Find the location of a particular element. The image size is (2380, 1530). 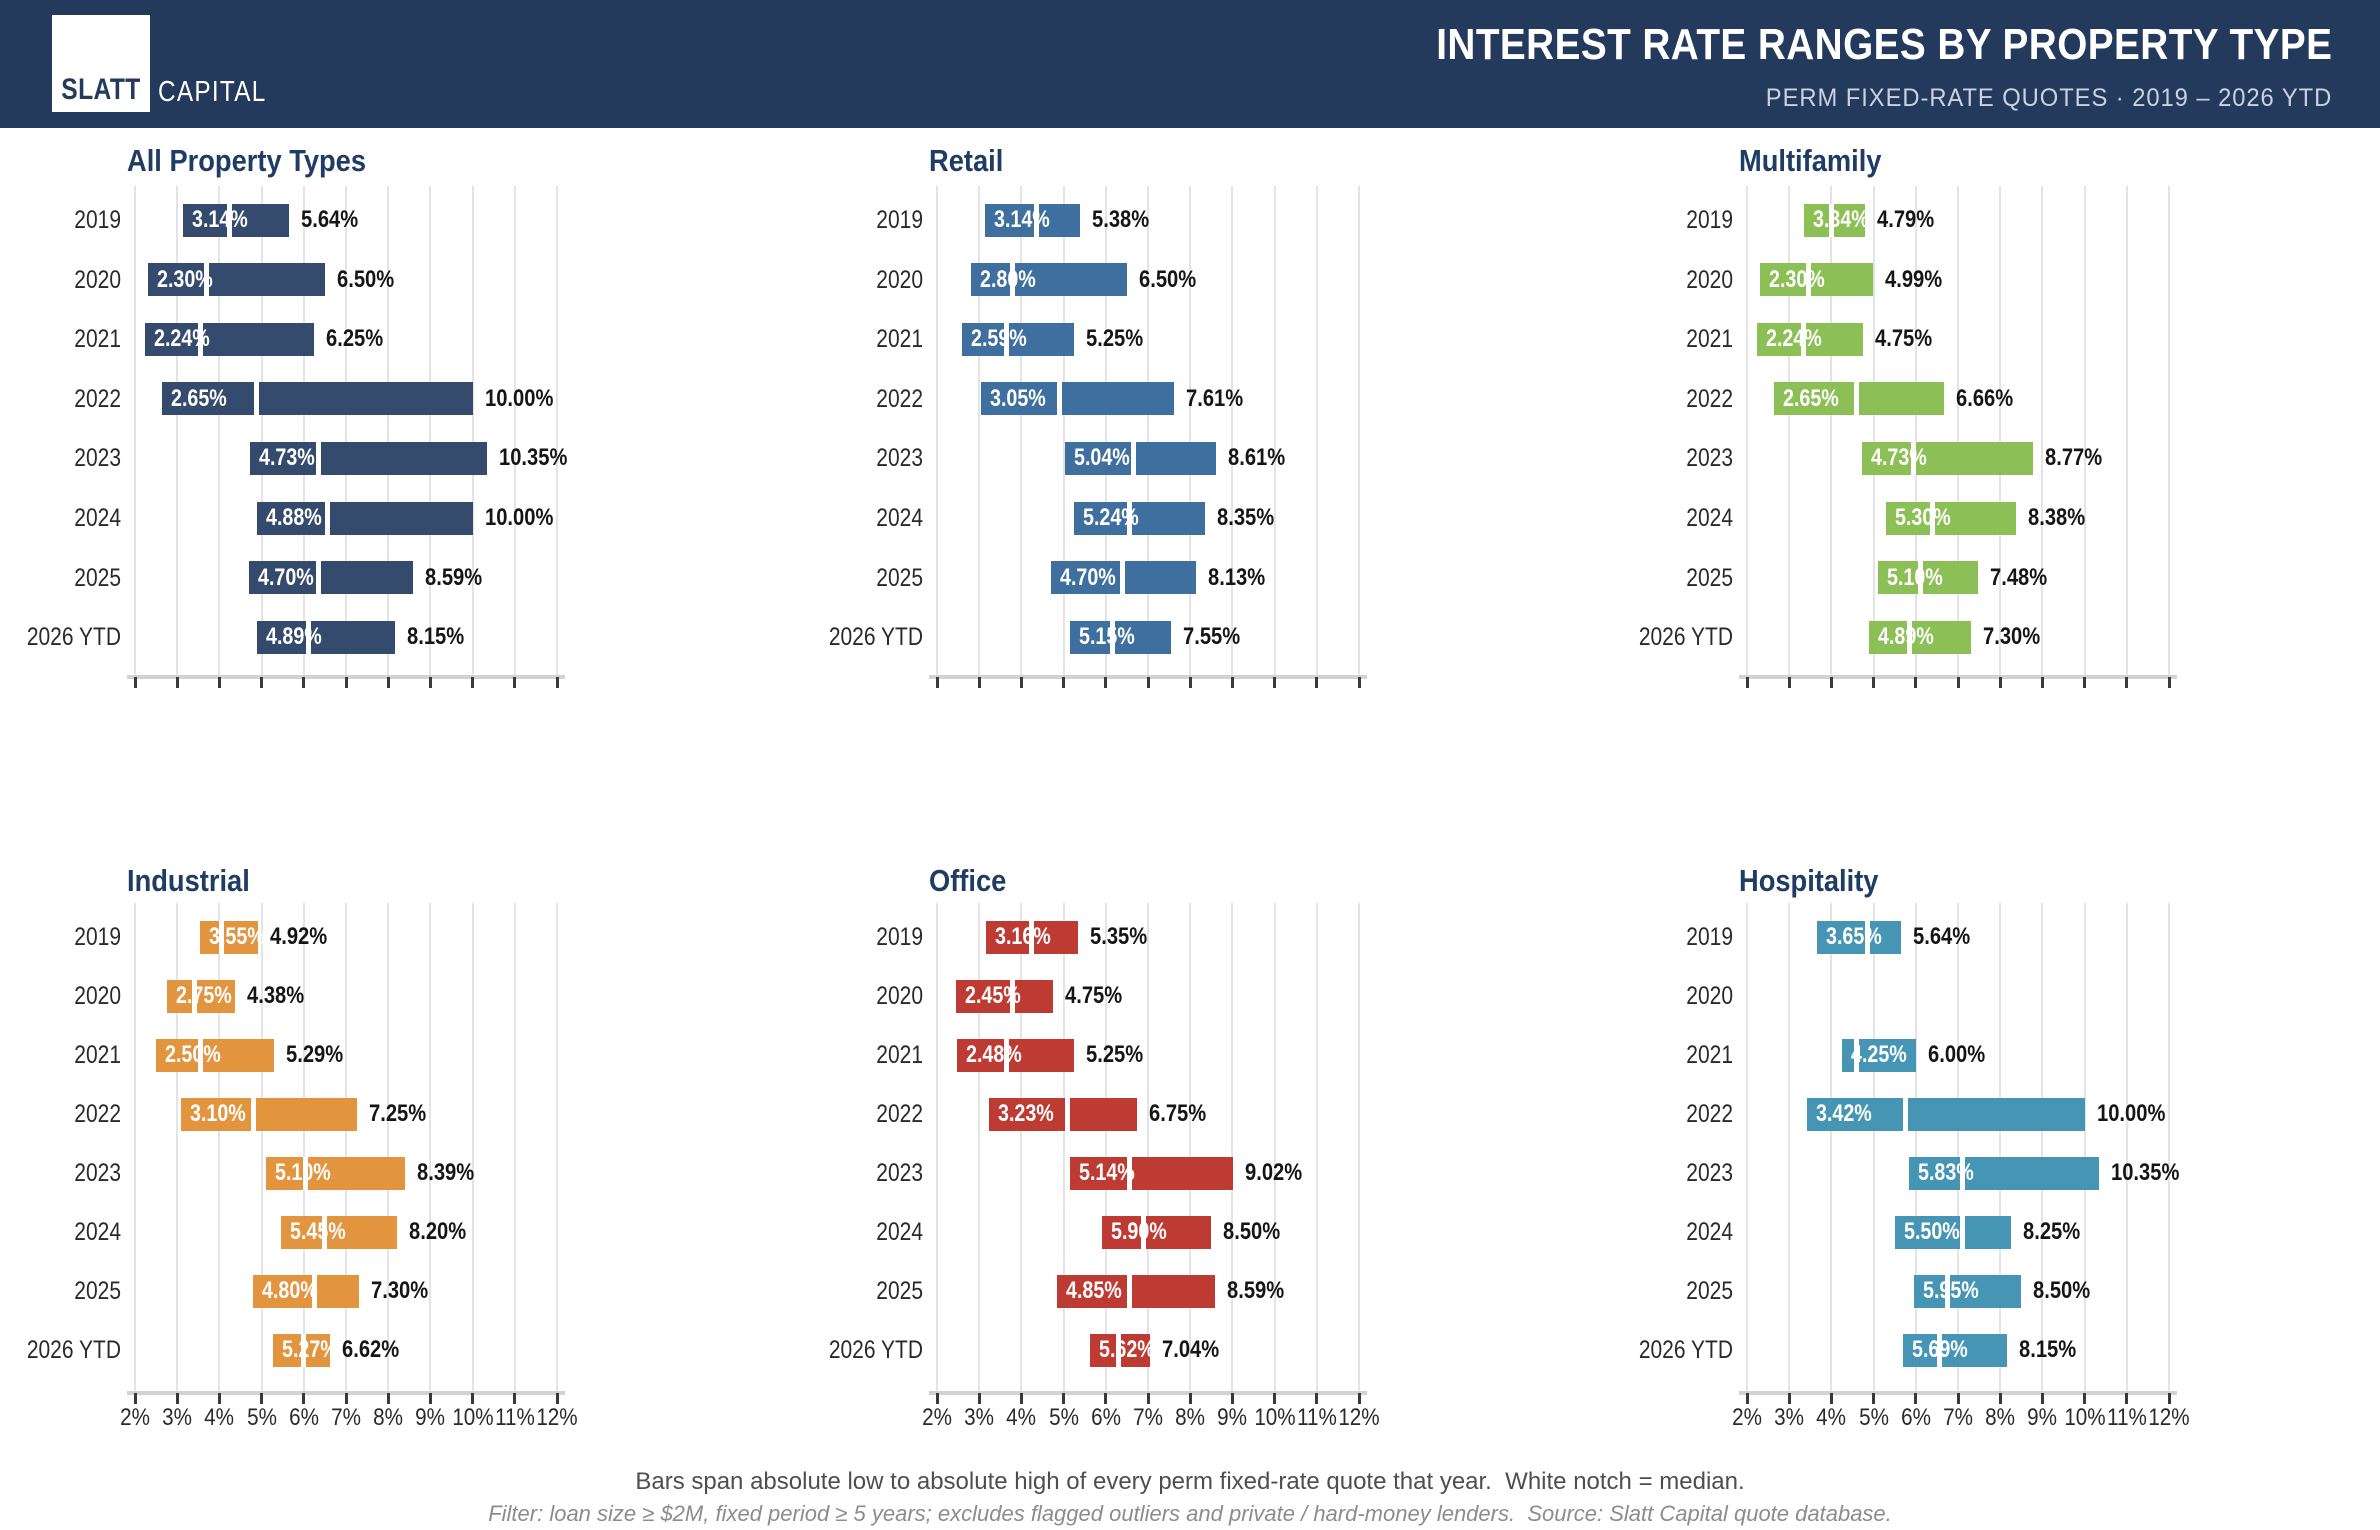

low-value-label: 3.10% is located at coordinates (218, 1113).